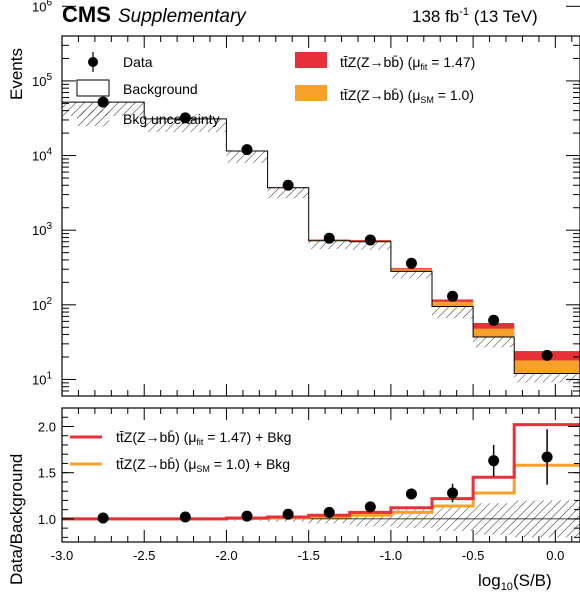 This screenshot has width=580, height=596. What do you see at coordinates (42, 378) in the screenshot?
I see `main-ytick-label: 10¹` at bounding box center [42, 378].